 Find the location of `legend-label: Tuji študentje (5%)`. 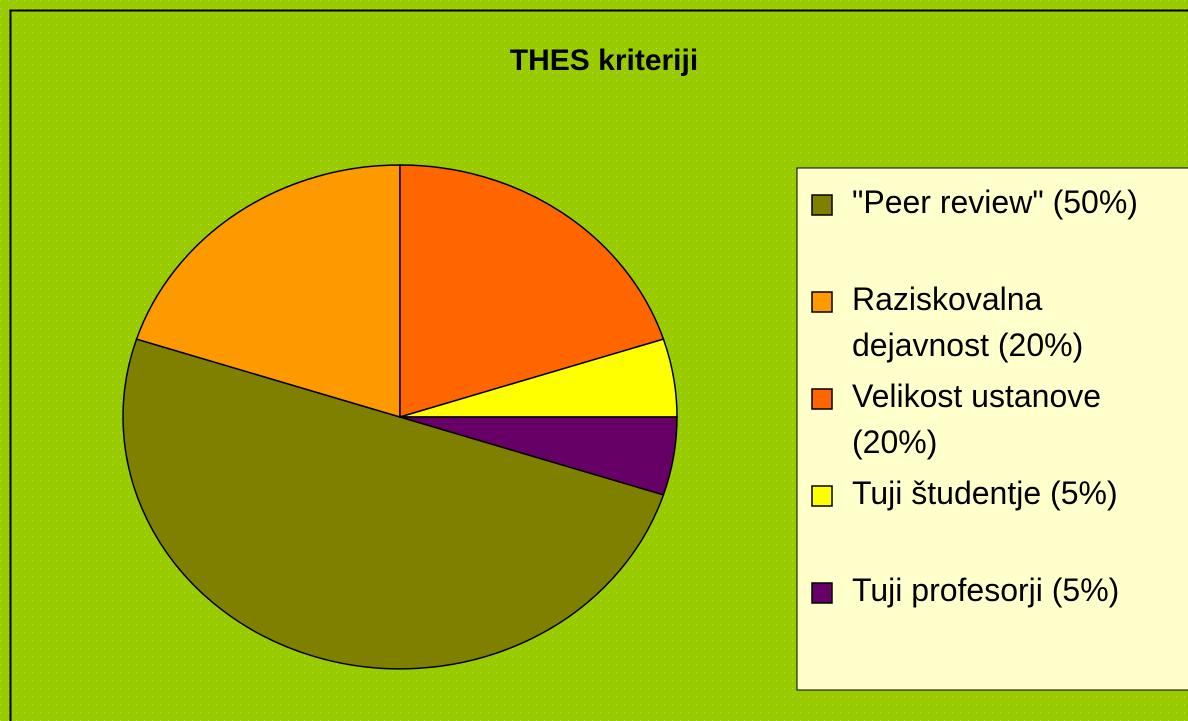

legend-label: Tuji študentje (5%) is located at coordinates (985, 493).